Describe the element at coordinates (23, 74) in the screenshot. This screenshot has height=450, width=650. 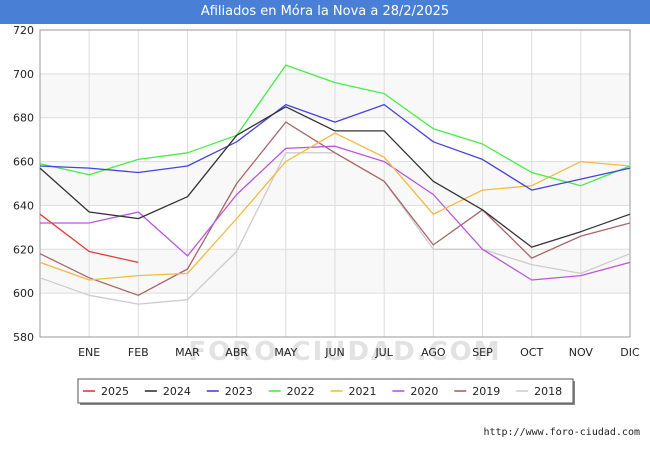
I see `y-tick-label: 700` at that location.